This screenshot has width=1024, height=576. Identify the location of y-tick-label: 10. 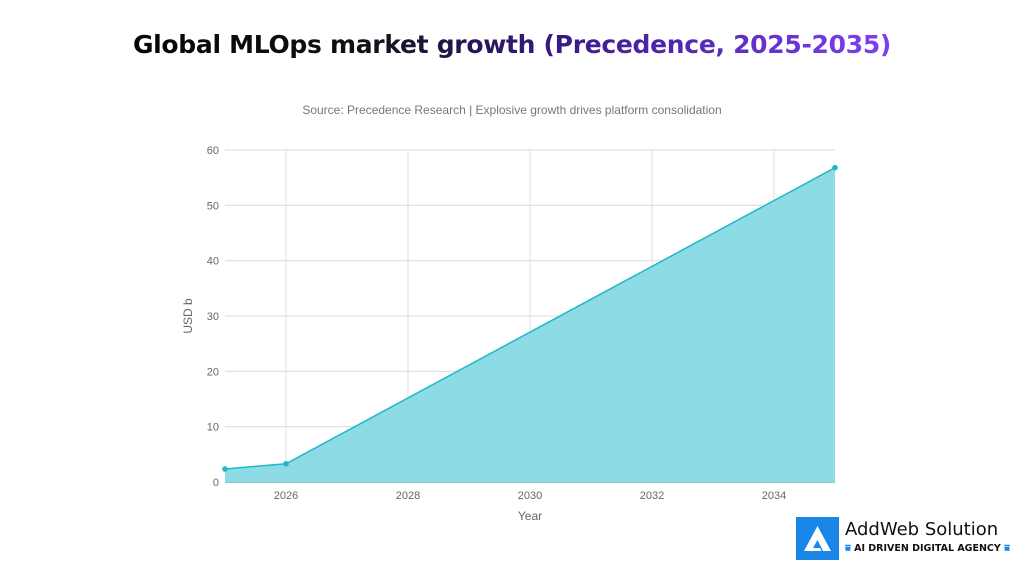
(213, 428).